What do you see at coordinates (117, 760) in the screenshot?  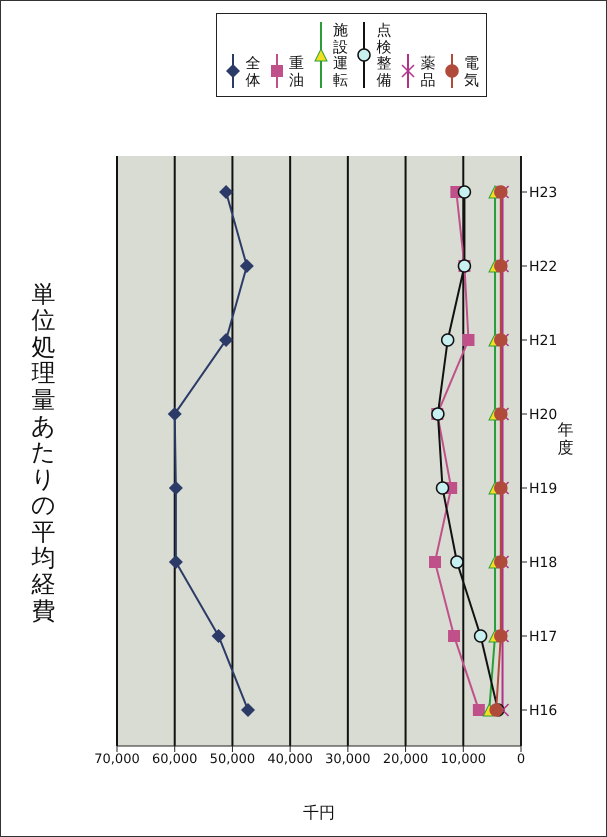 I see `x-tick-label: 70,000` at bounding box center [117, 760].